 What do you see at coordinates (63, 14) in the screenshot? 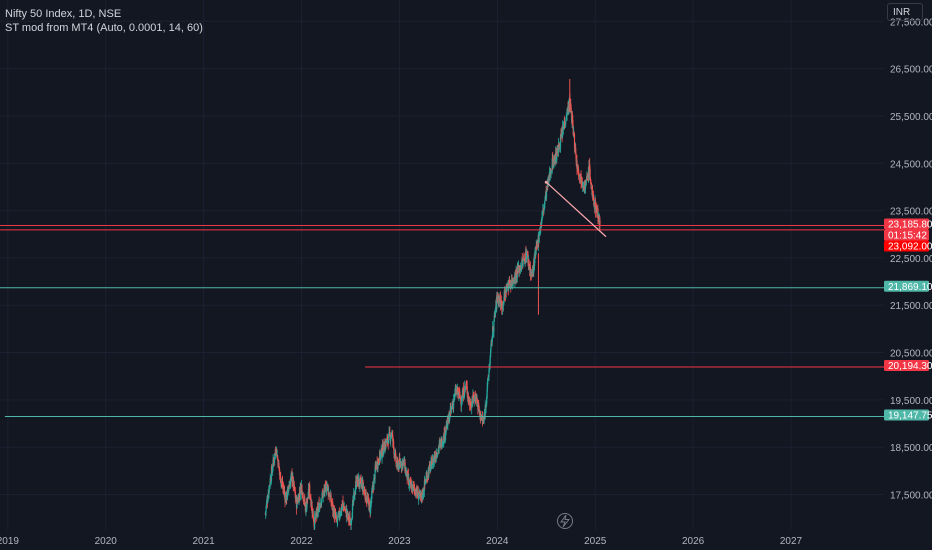
I see `symbol-title: Nifty 50 Index, 1D, NSE` at bounding box center [63, 14].